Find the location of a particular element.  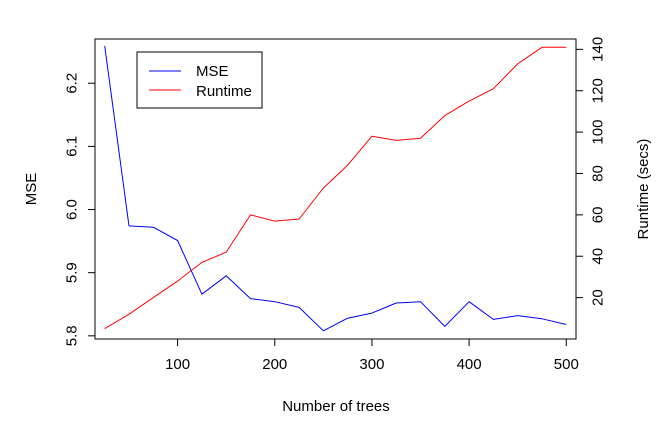

y2-tick-label: 100 is located at coordinates (598, 132).